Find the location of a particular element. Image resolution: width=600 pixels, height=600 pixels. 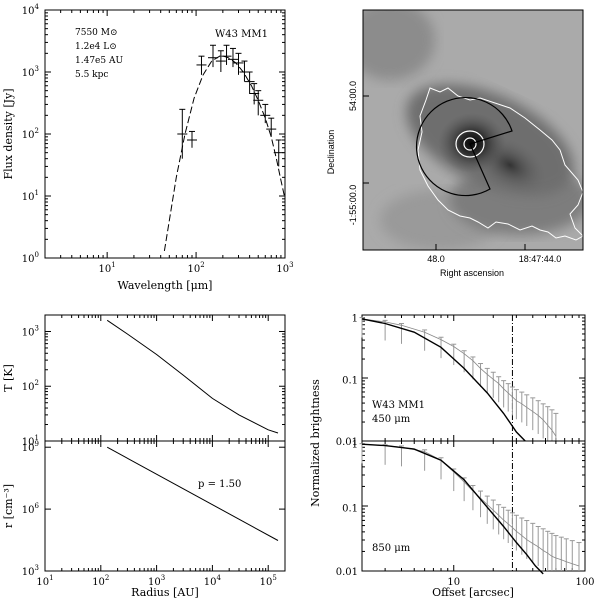

map-outer-contour is located at coordinates (500, 164).